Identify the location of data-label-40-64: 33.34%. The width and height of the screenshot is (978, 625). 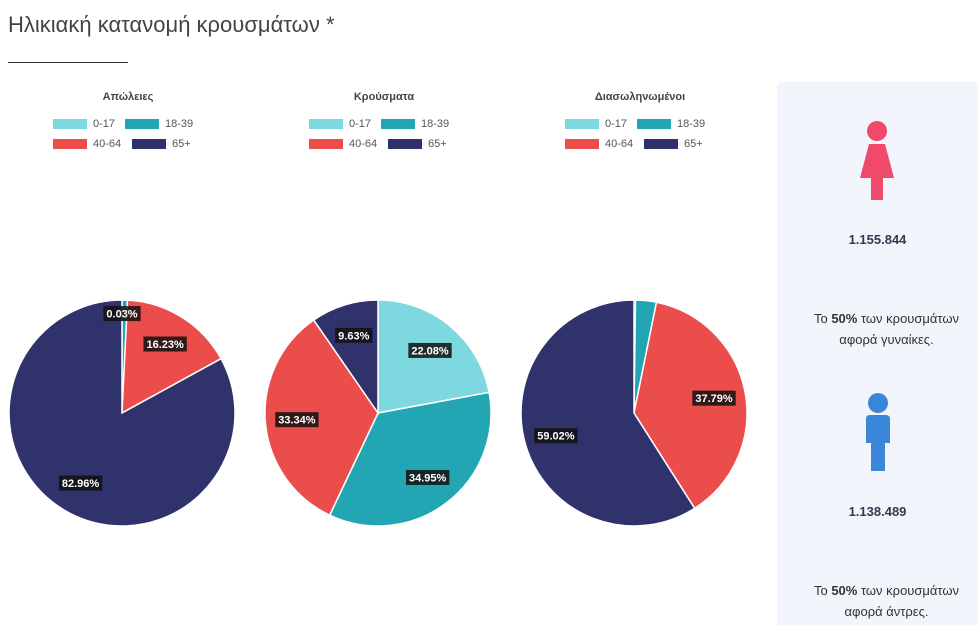
(297, 420).